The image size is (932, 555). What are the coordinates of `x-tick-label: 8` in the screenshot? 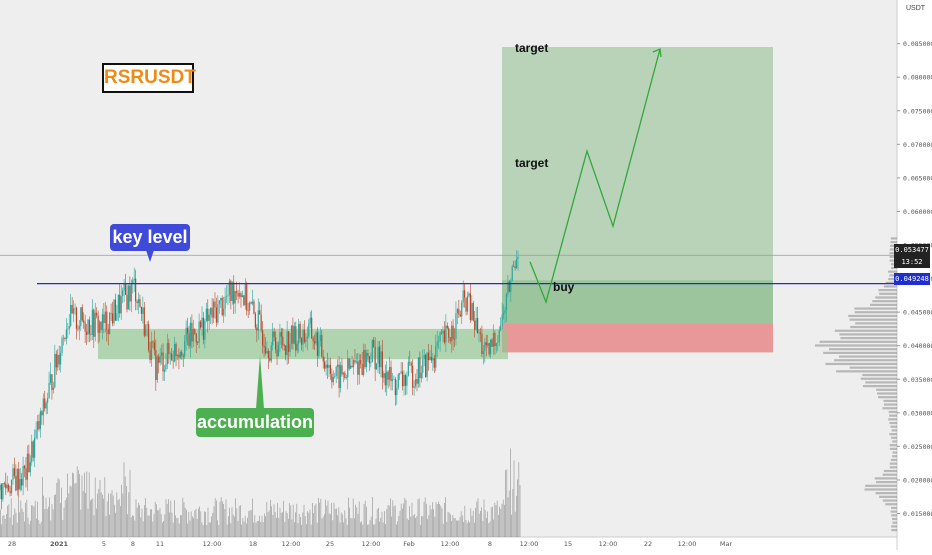 It's located at (490, 544).